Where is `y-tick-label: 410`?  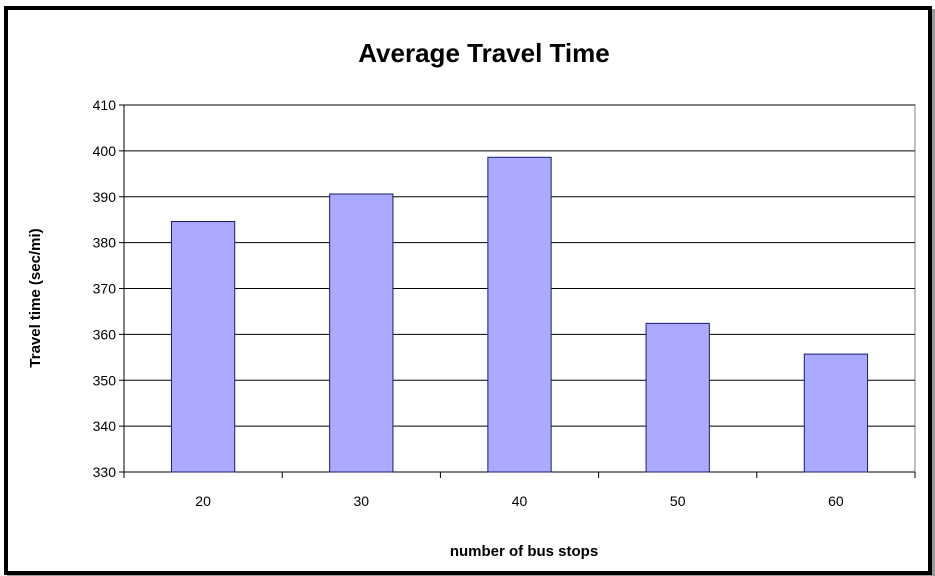 y-tick-label: 410 is located at coordinates (105, 105).